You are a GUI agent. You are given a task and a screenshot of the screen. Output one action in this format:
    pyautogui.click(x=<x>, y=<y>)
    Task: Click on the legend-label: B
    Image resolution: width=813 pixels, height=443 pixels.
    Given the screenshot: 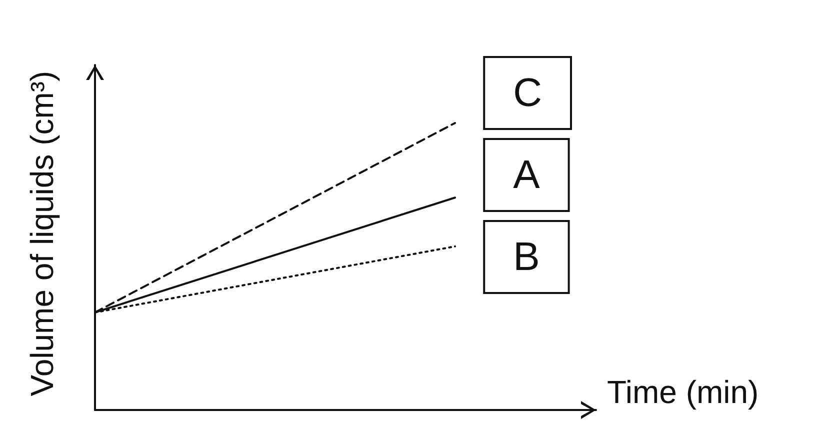 What is the action you would take?
    pyautogui.click(x=526, y=257)
    